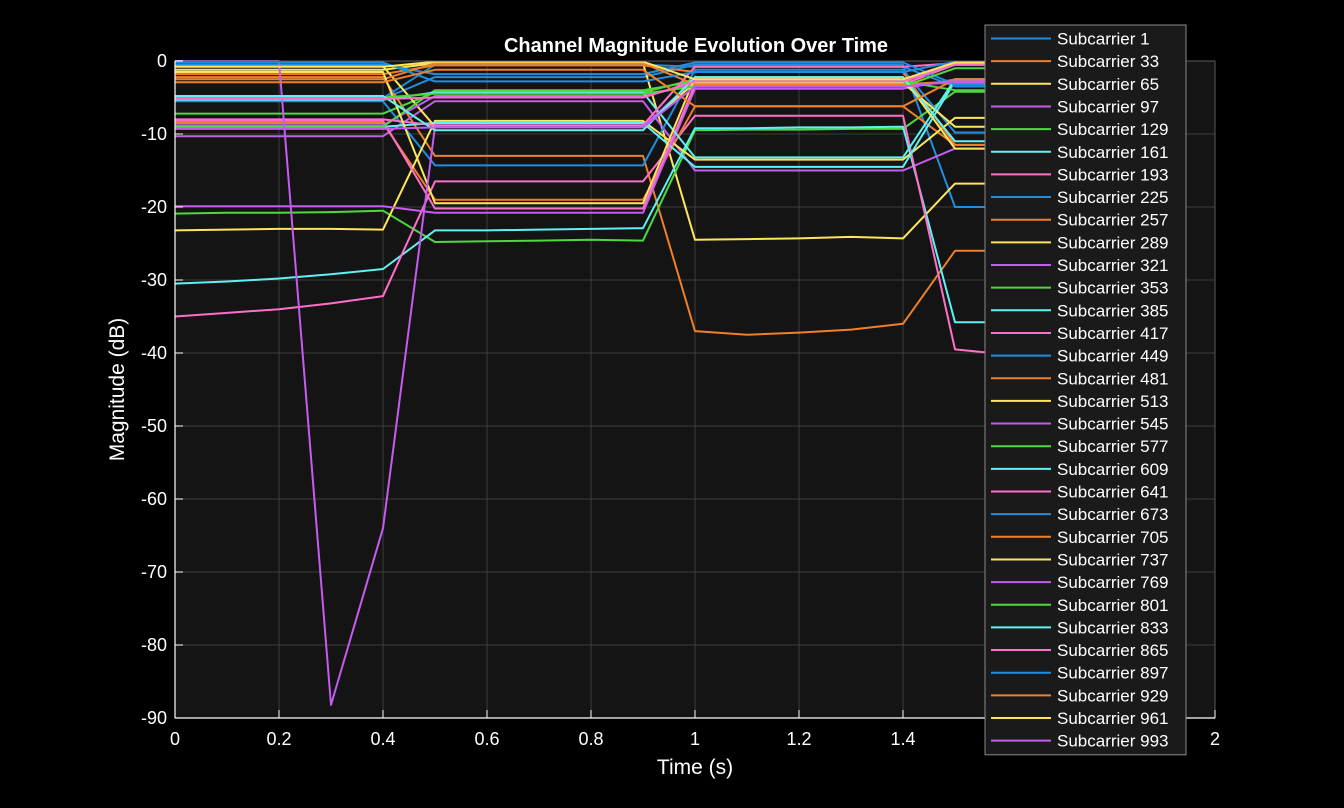 Image resolution: width=1344 pixels, height=808 pixels. I want to click on chart-title: Channel Magnitude Evolution Over Time, so click(696, 46).